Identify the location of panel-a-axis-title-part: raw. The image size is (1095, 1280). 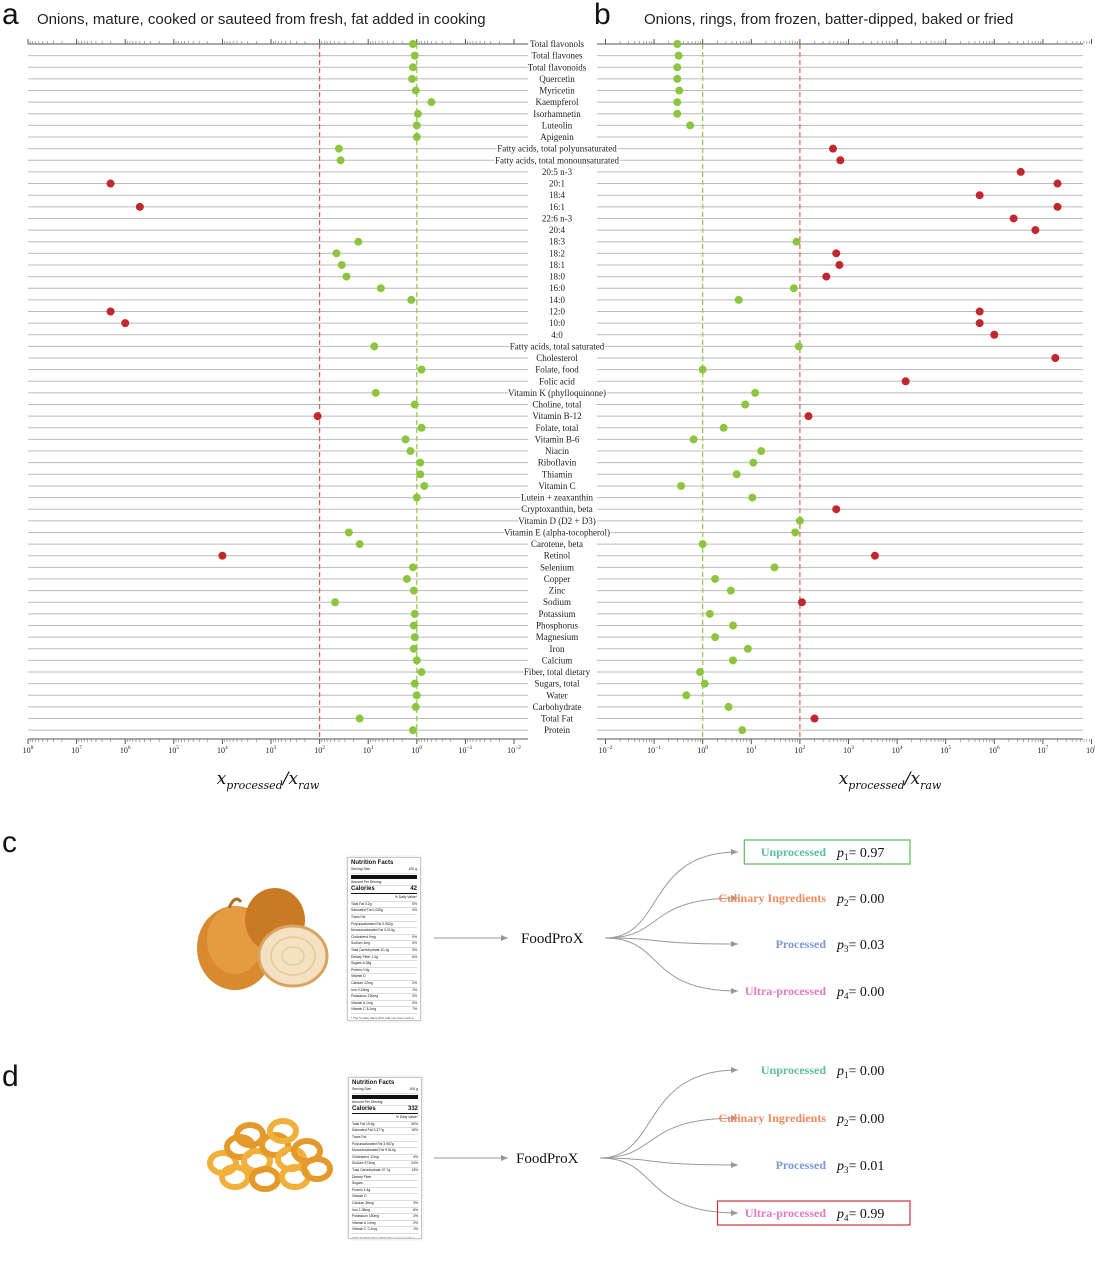
(309, 785).